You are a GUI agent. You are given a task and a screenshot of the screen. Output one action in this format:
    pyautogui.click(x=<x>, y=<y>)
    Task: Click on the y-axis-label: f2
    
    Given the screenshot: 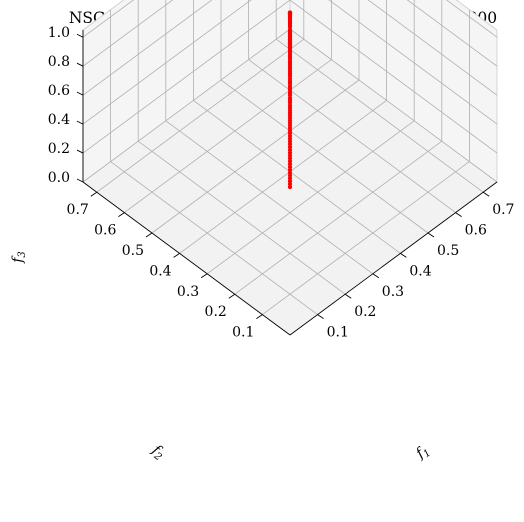 What is the action you would take?
    pyautogui.click(x=157, y=452)
    